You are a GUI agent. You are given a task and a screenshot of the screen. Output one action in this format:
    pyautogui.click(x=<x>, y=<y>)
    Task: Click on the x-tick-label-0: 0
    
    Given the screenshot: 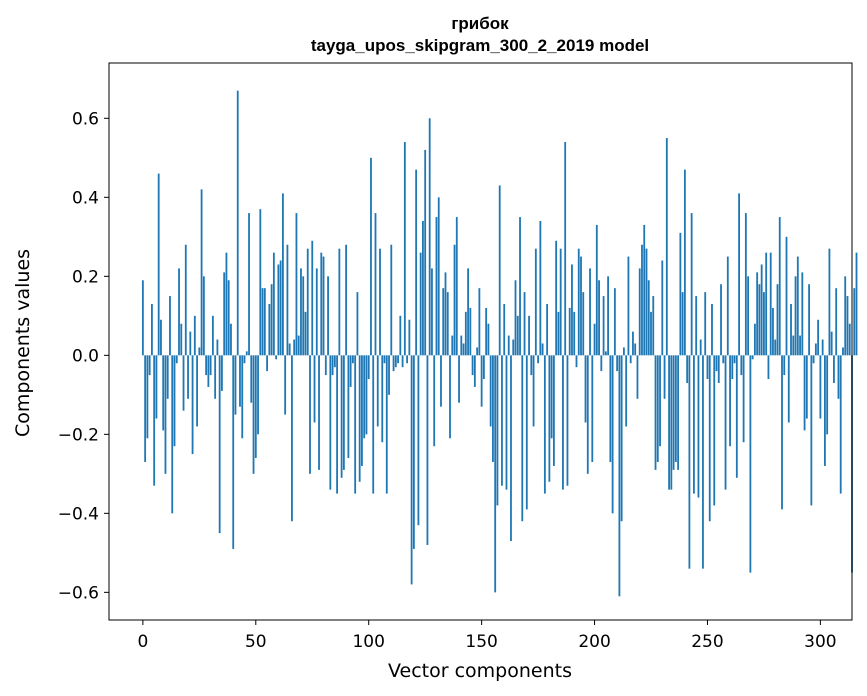 What is the action you would take?
    pyautogui.click(x=142, y=642)
    